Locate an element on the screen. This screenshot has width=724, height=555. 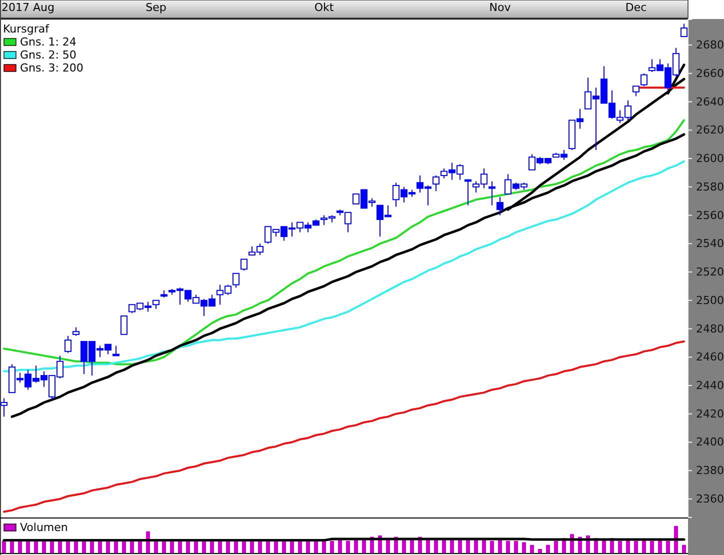
y-tick-label: 2640 is located at coordinates (710, 101).